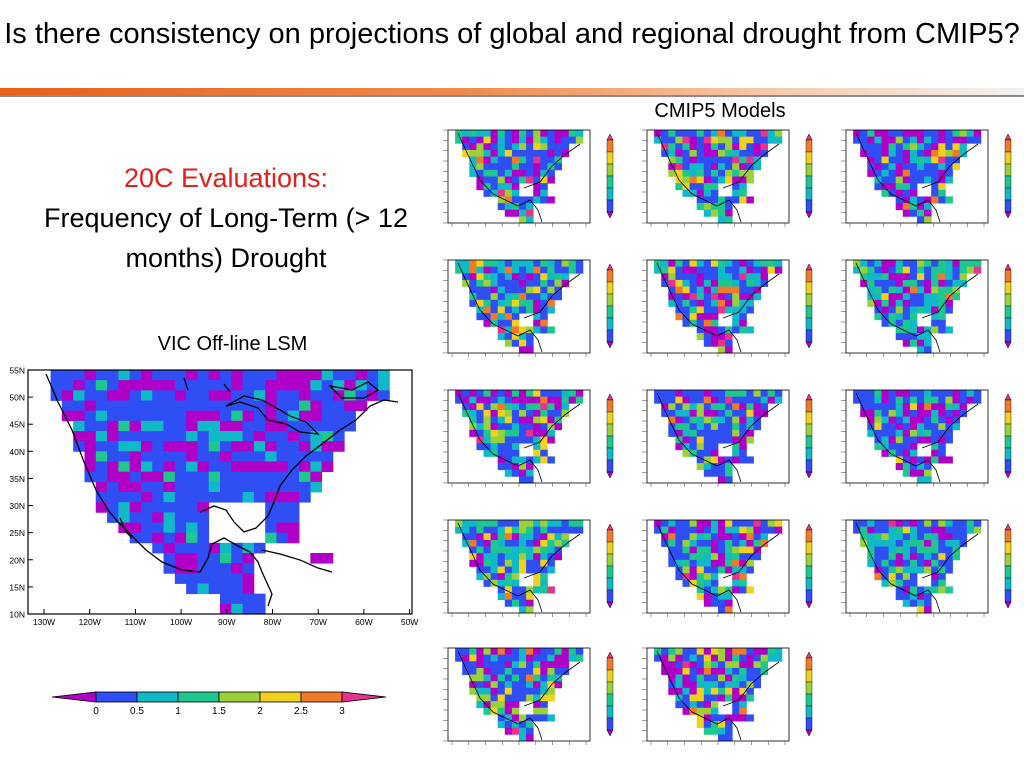  Describe the element at coordinates (226, 622) in the screenshot. I see `lon-tick-label: 90W` at that location.